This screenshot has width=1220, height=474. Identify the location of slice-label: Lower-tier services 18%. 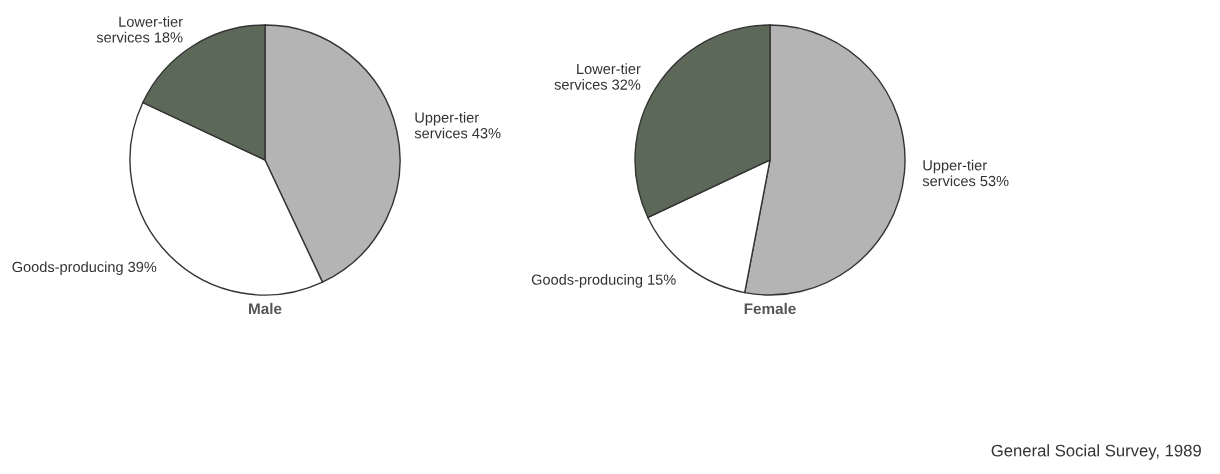
(139, 29).